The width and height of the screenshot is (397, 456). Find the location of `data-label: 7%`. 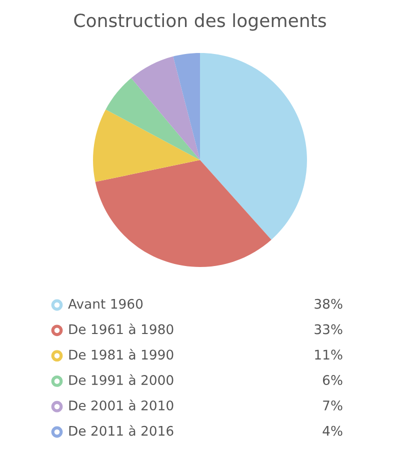

data-label: 7% is located at coordinates (332, 405).